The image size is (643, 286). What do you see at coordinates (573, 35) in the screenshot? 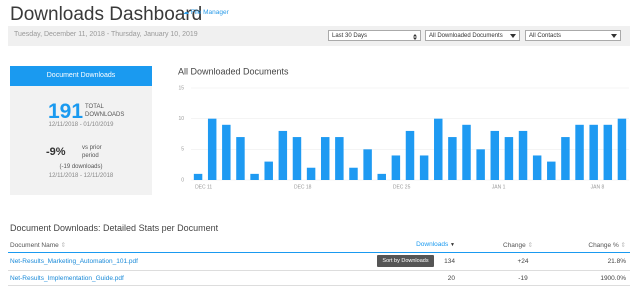
I see `contacts-select: All Contacts` at bounding box center [573, 35].